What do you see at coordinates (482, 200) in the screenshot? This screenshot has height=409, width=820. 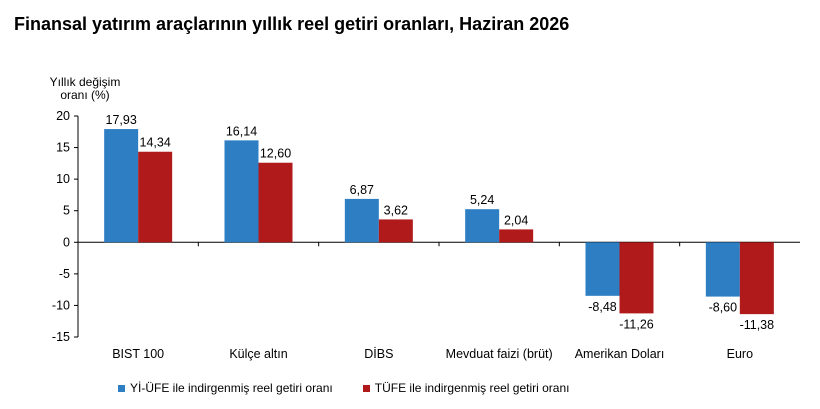 I see `data-label: 5,24` at bounding box center [482, 200].